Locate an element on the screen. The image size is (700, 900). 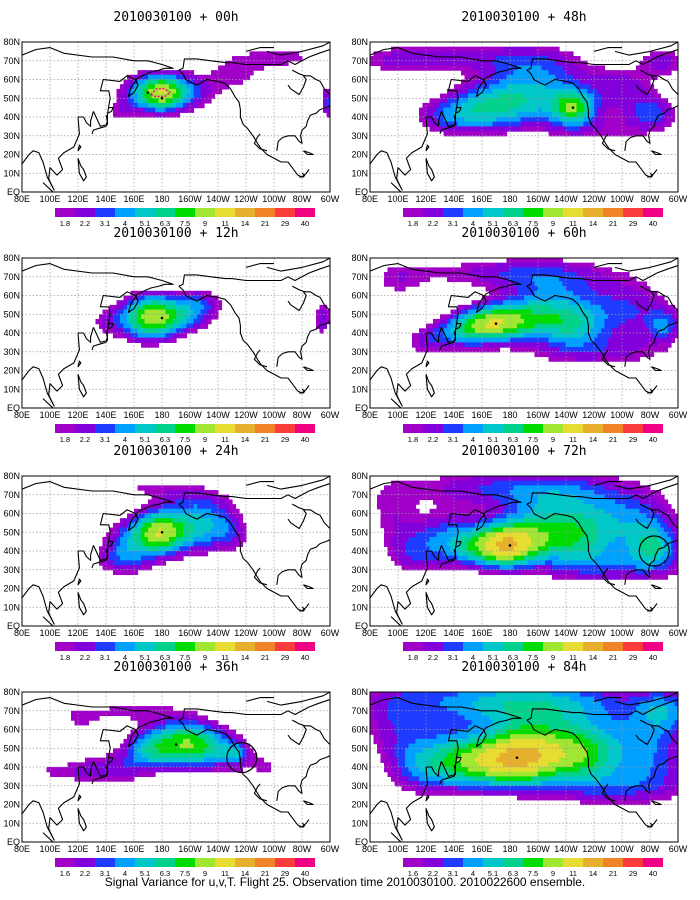
y-tick-label: 10N is located at coordinates (11, 173).